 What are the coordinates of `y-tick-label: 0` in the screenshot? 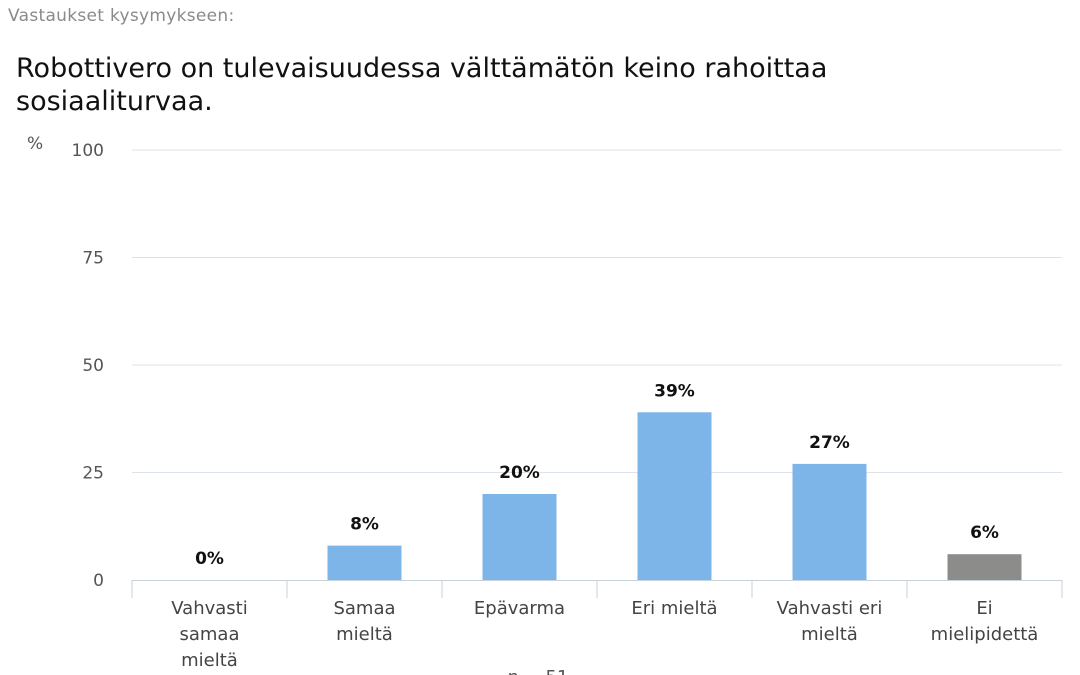 It's located at (98, 581).